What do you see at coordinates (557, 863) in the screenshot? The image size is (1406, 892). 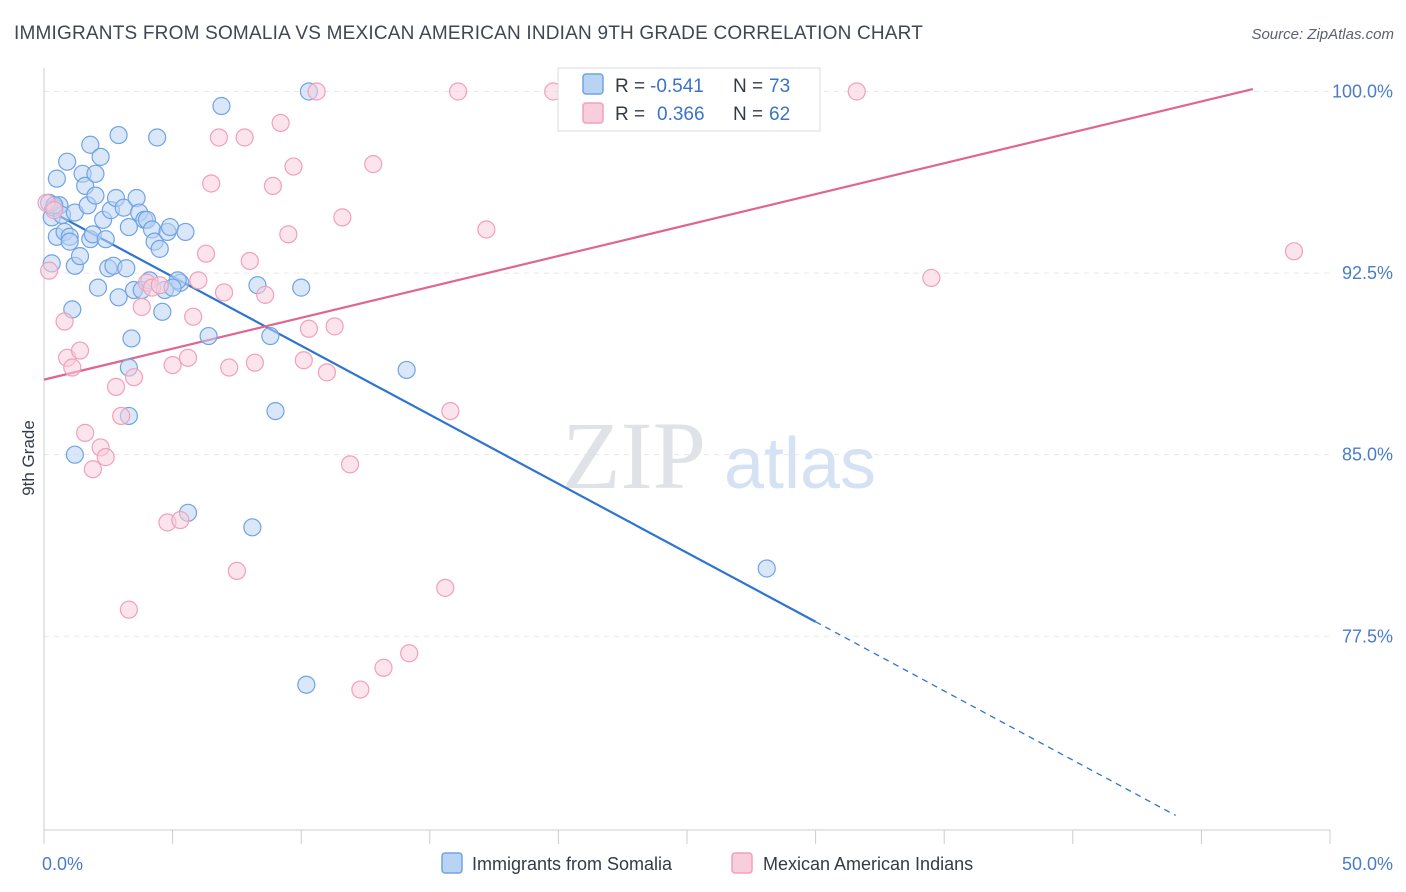 I see `legend-item-somalia: Immigrants from Somalia` at bounding box center [557, 863].